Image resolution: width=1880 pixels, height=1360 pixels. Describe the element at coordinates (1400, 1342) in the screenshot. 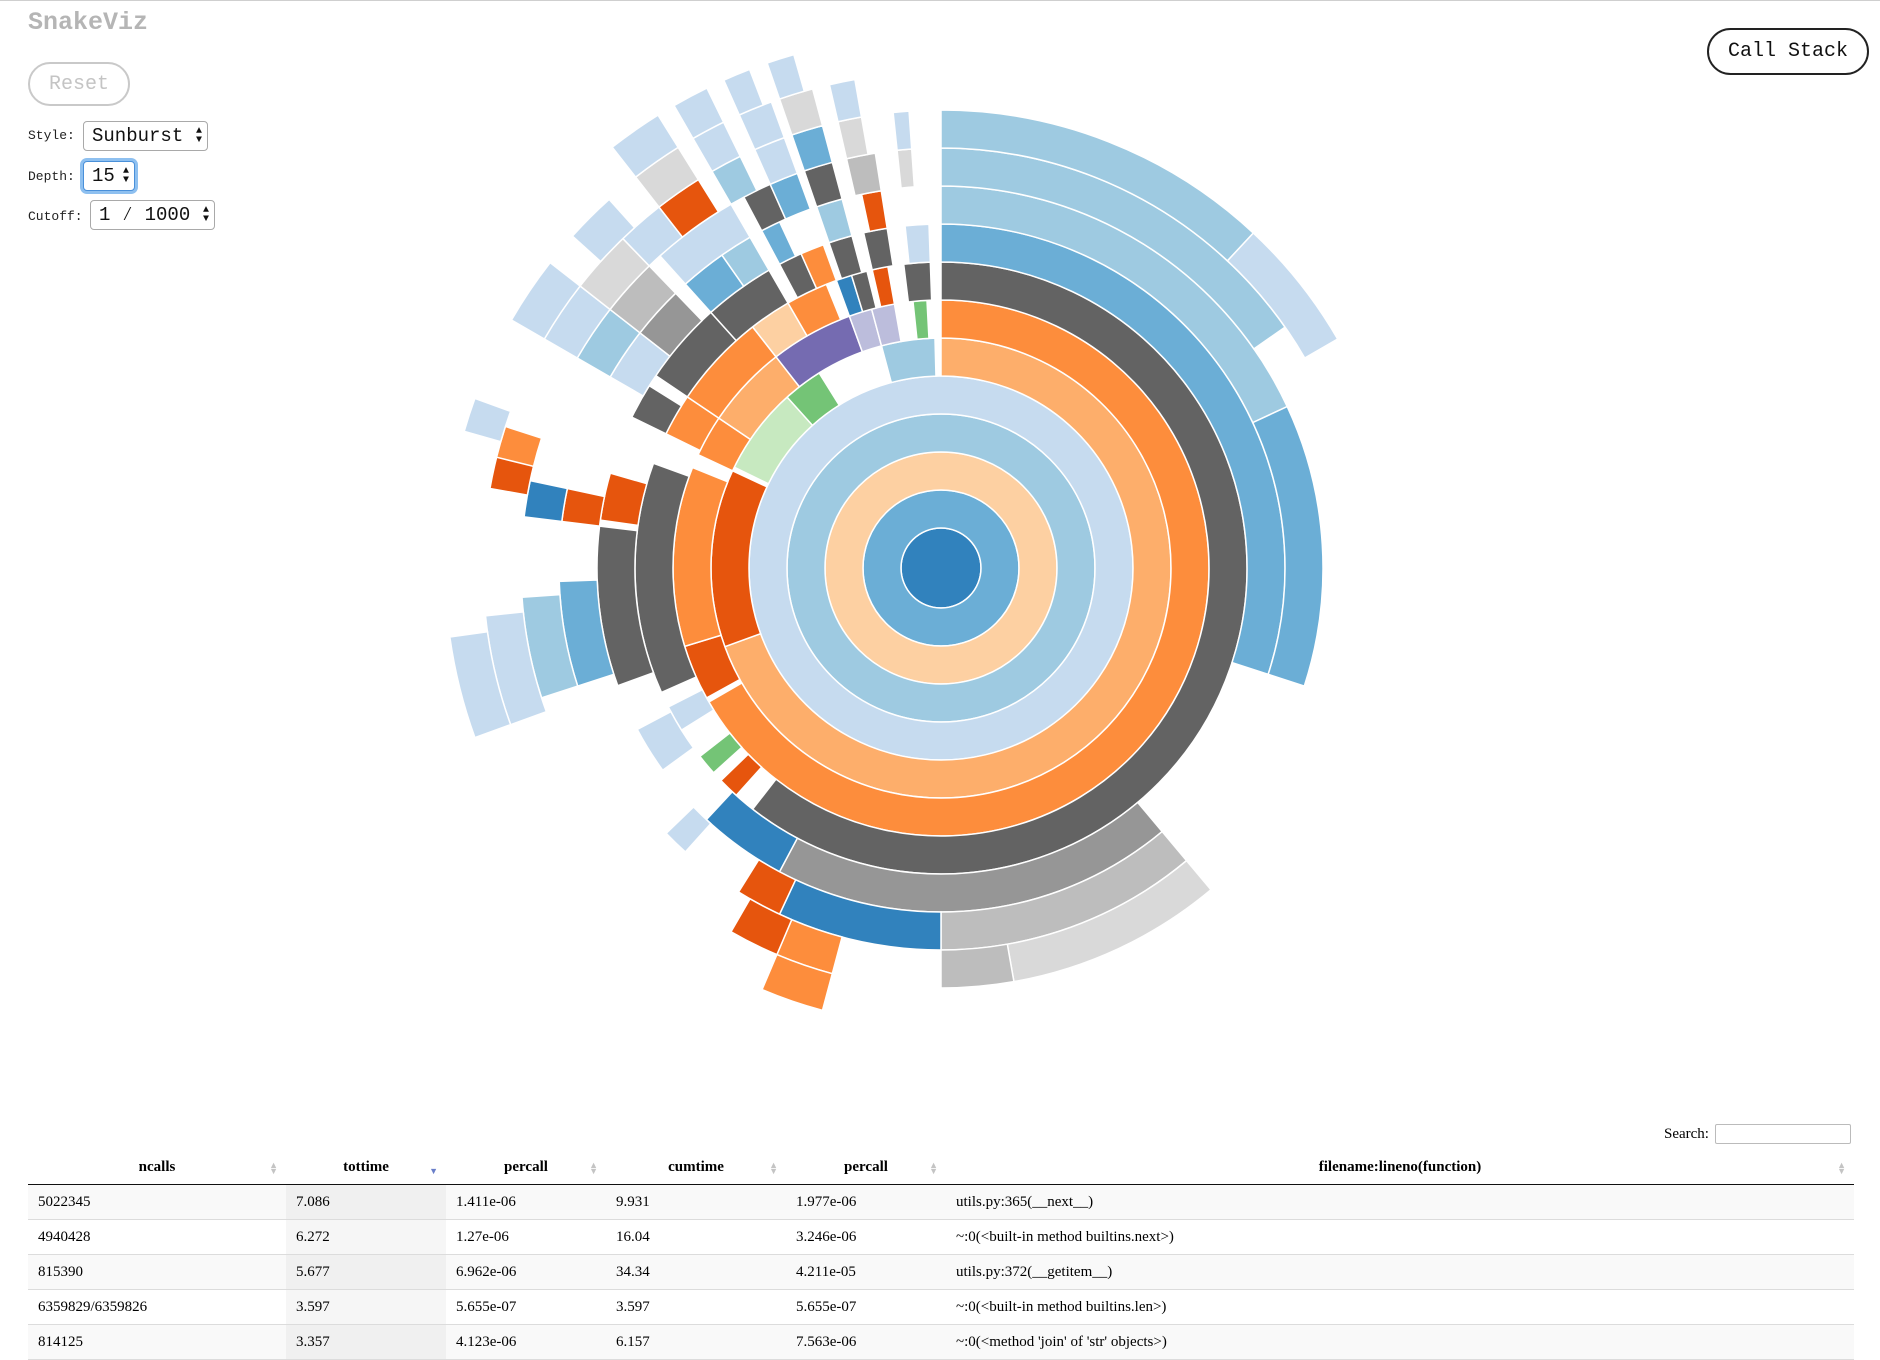

I see `cell-function: ~:0(<method 'join' of 'str' objects>)` at that location.